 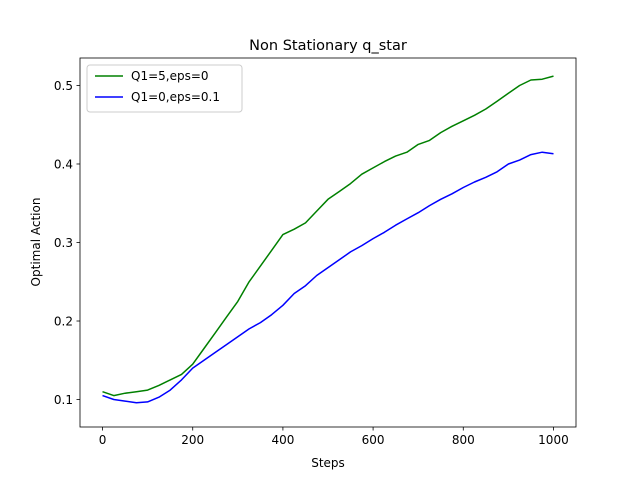 I want to click on y-axis-ticks: 0.1 0.2 0.3 0.4 0.5, so click(x=67, y=243).